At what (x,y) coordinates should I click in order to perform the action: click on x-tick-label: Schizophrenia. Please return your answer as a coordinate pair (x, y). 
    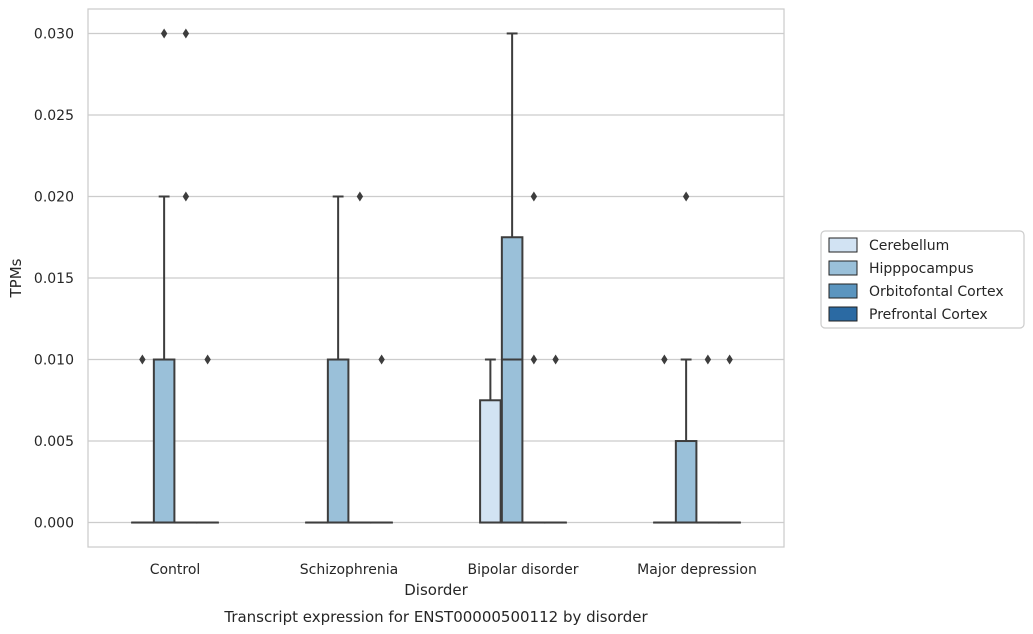
    Looking at the image, I should click on (349, 570).